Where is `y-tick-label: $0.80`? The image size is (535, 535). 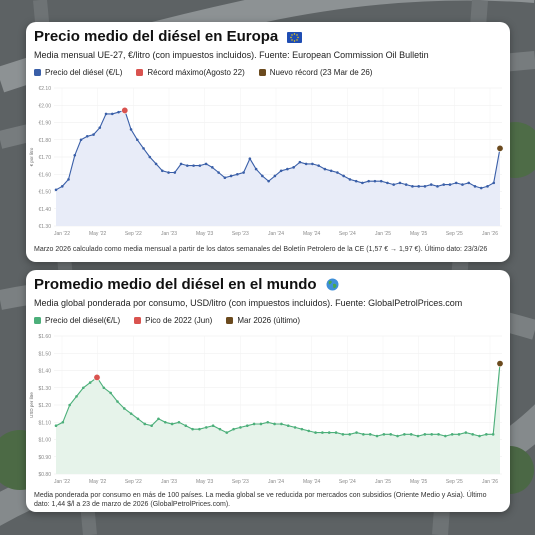
y-tick-label: $0.80 is located at coordinates (44, 475).